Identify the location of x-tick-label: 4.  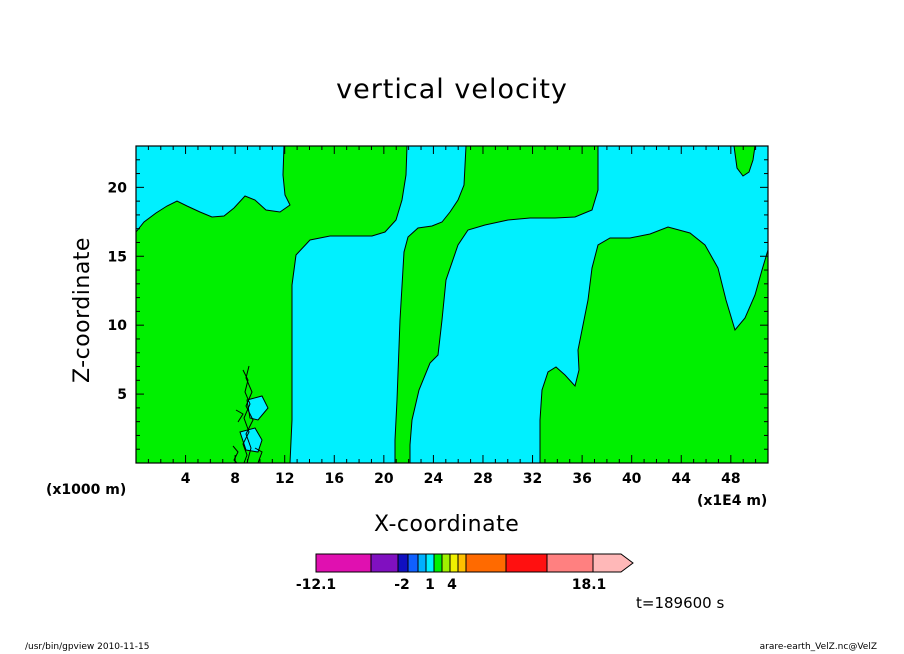
(186, 479).